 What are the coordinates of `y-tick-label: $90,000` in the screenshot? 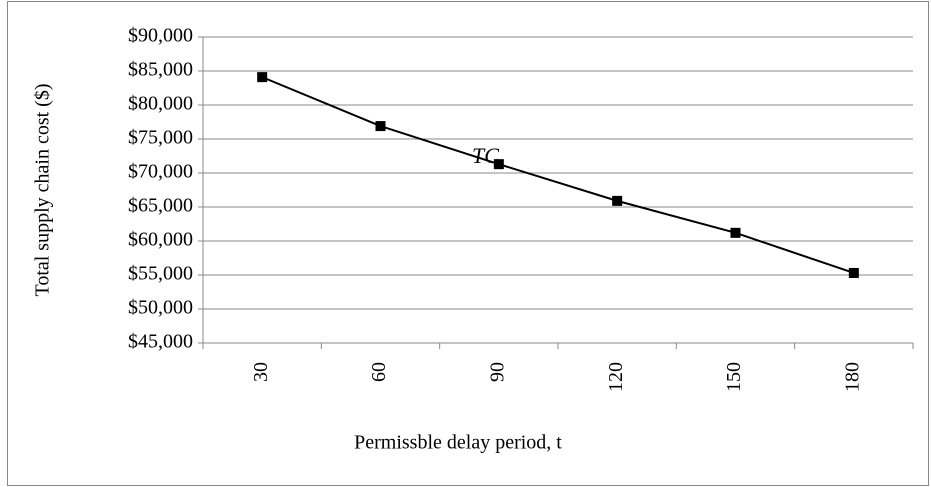 It's located at (160, 36).